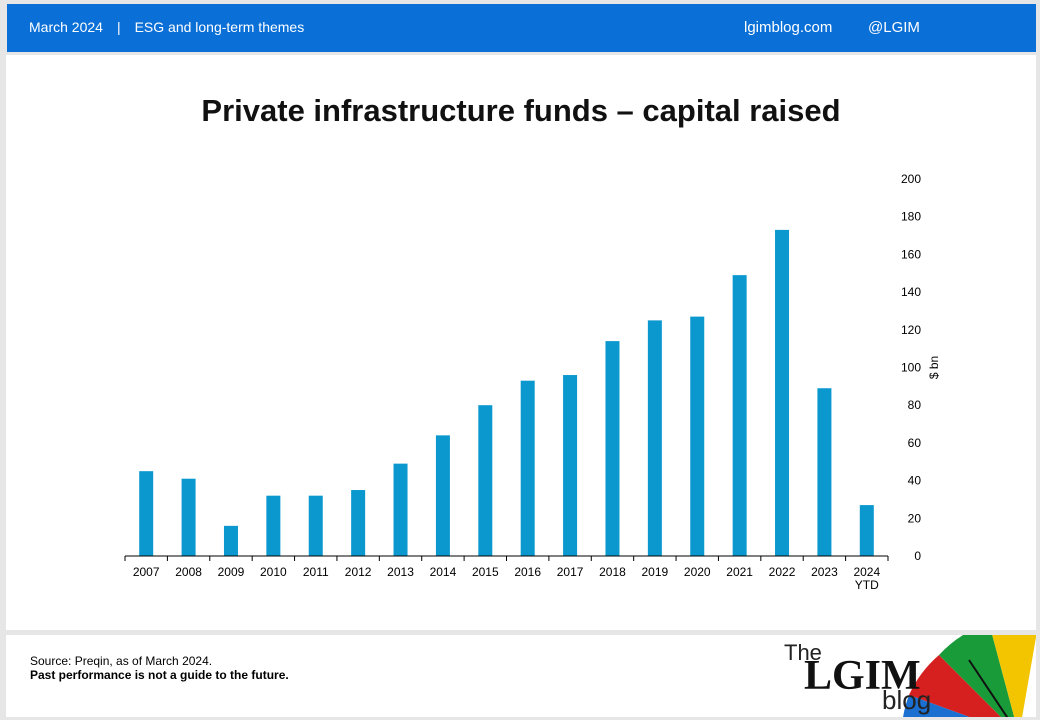  What do you see at coordinates (655, 572) in the screenshot?
I see `x-tick-label: 2019` at bounding box center [655, 572].